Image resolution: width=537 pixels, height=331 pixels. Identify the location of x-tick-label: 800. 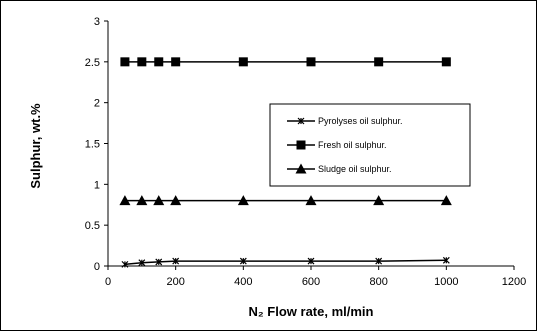
(378, 282).